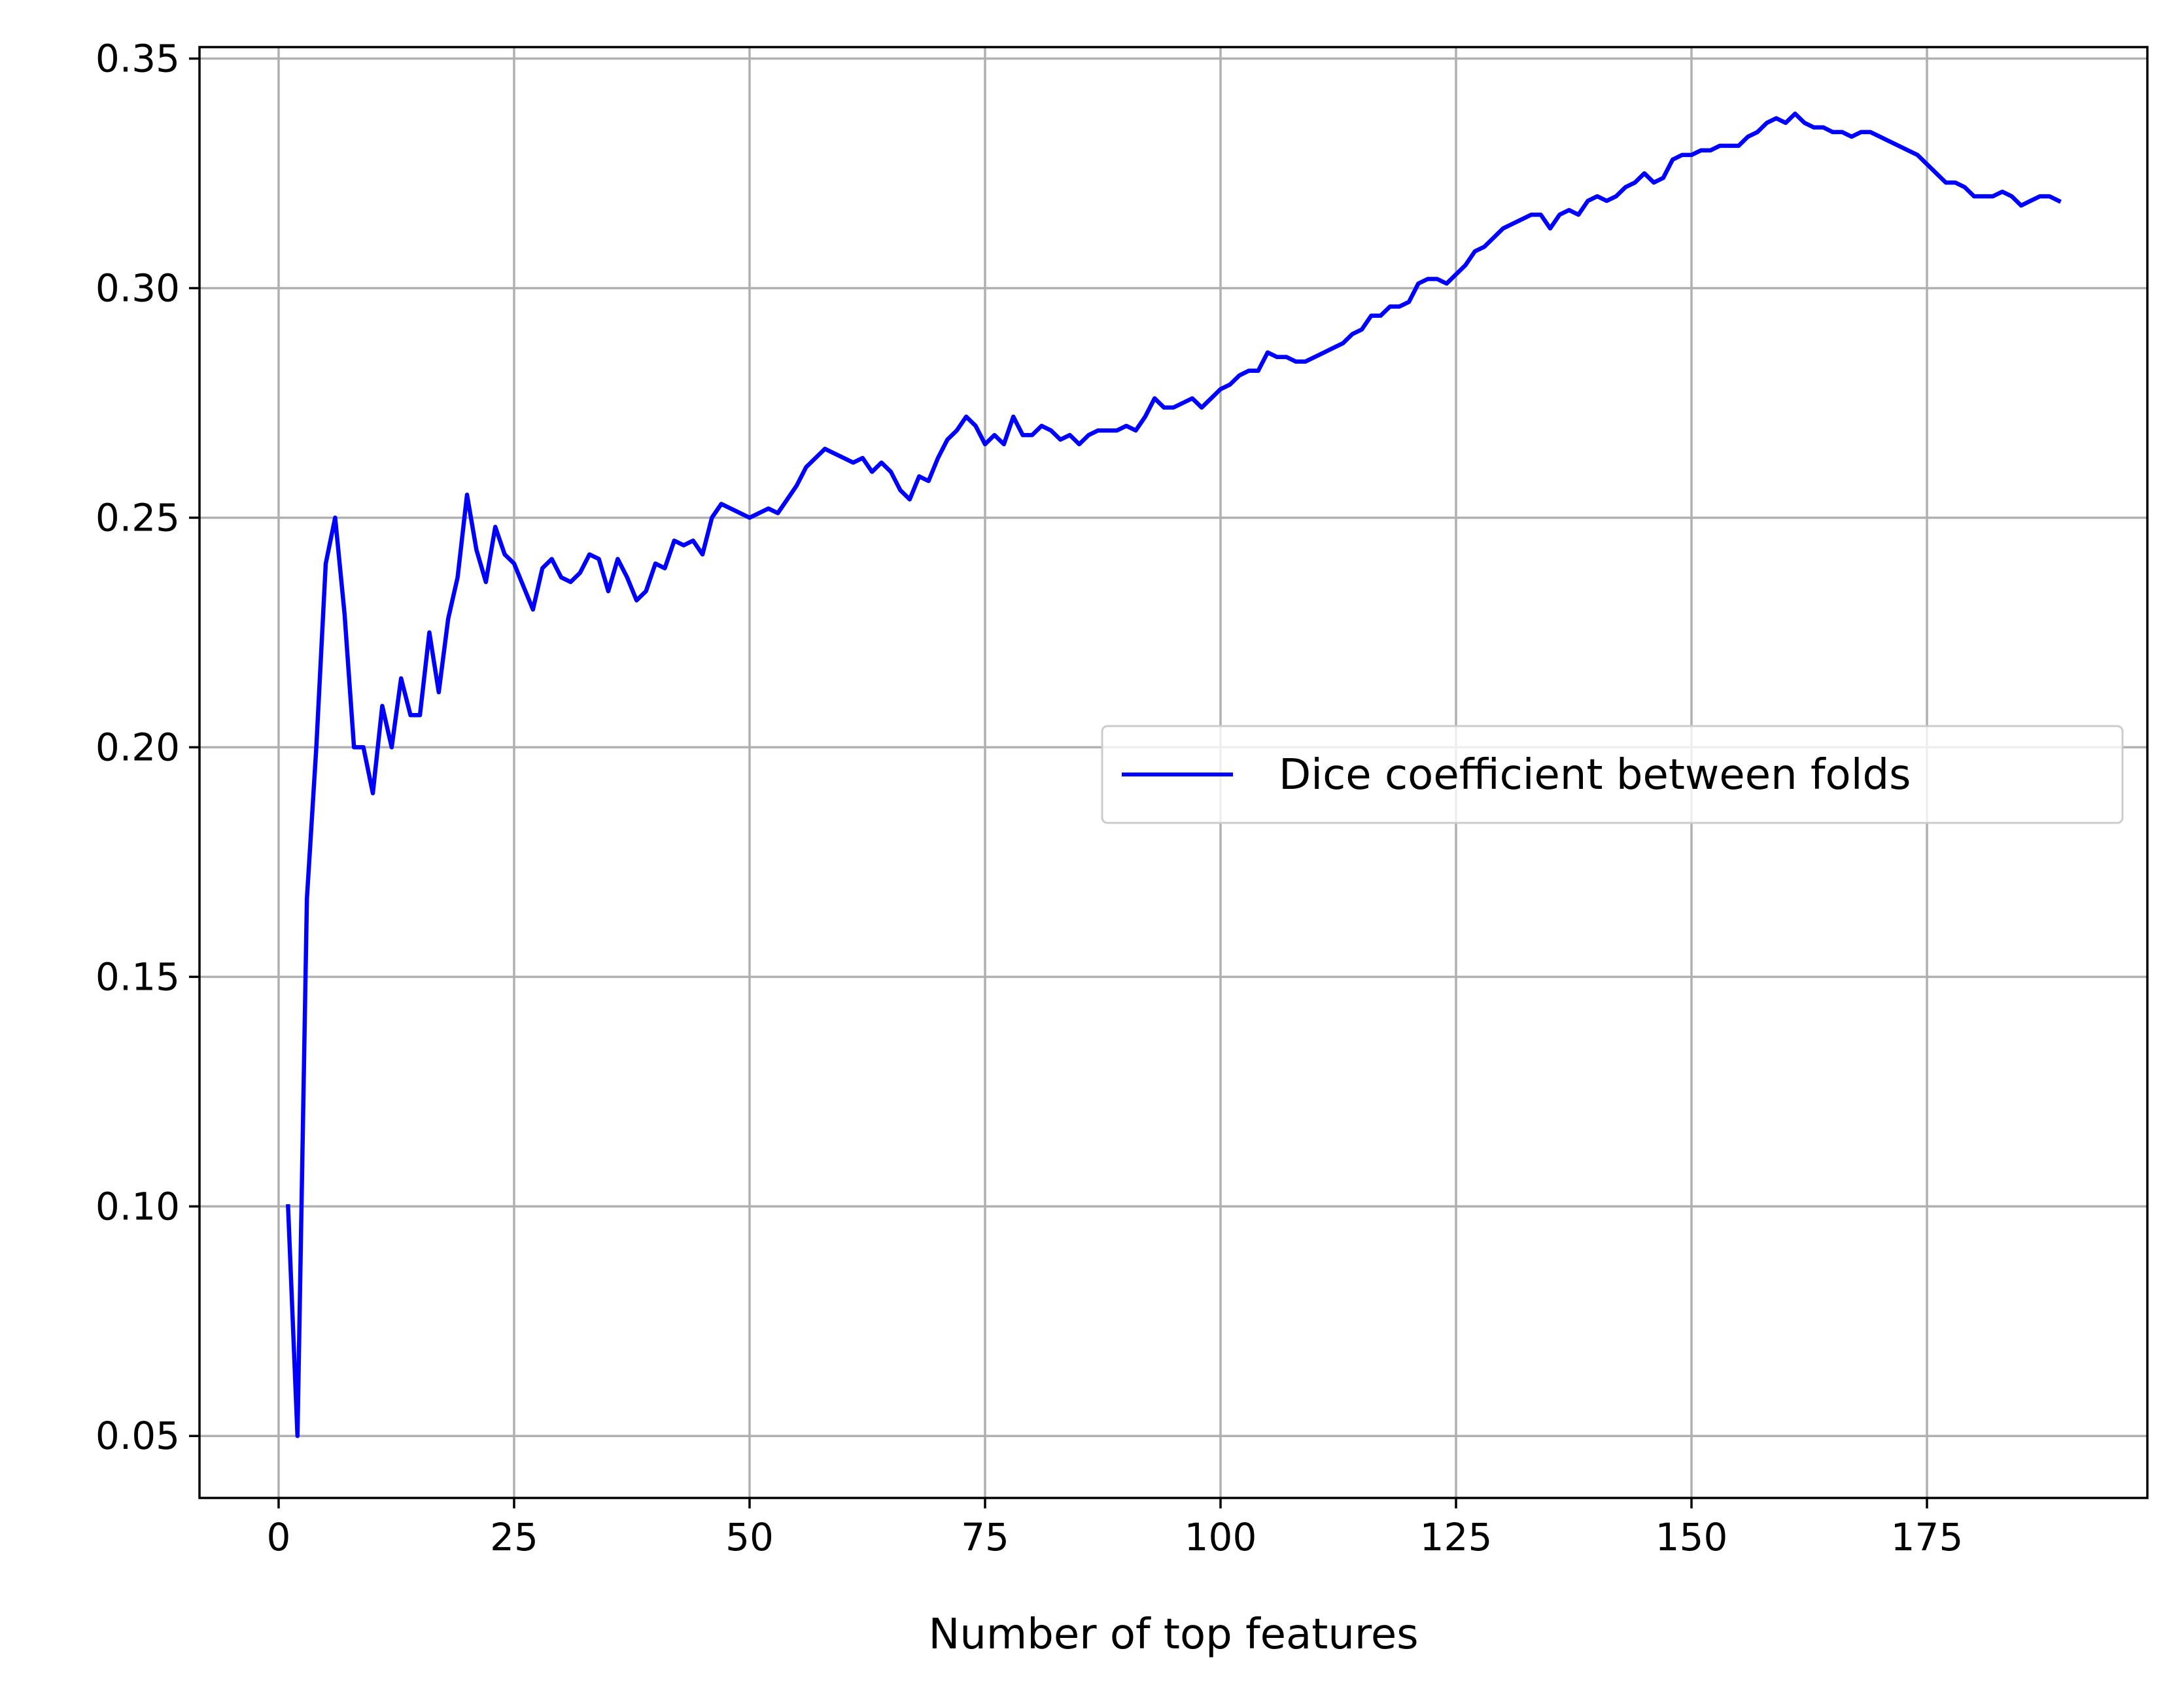 This screenshot has width=2184, height=1704. Describe the element at coordinates (1691, 1537) in the screenshot. I see `x-tick-label: 150` at that location.